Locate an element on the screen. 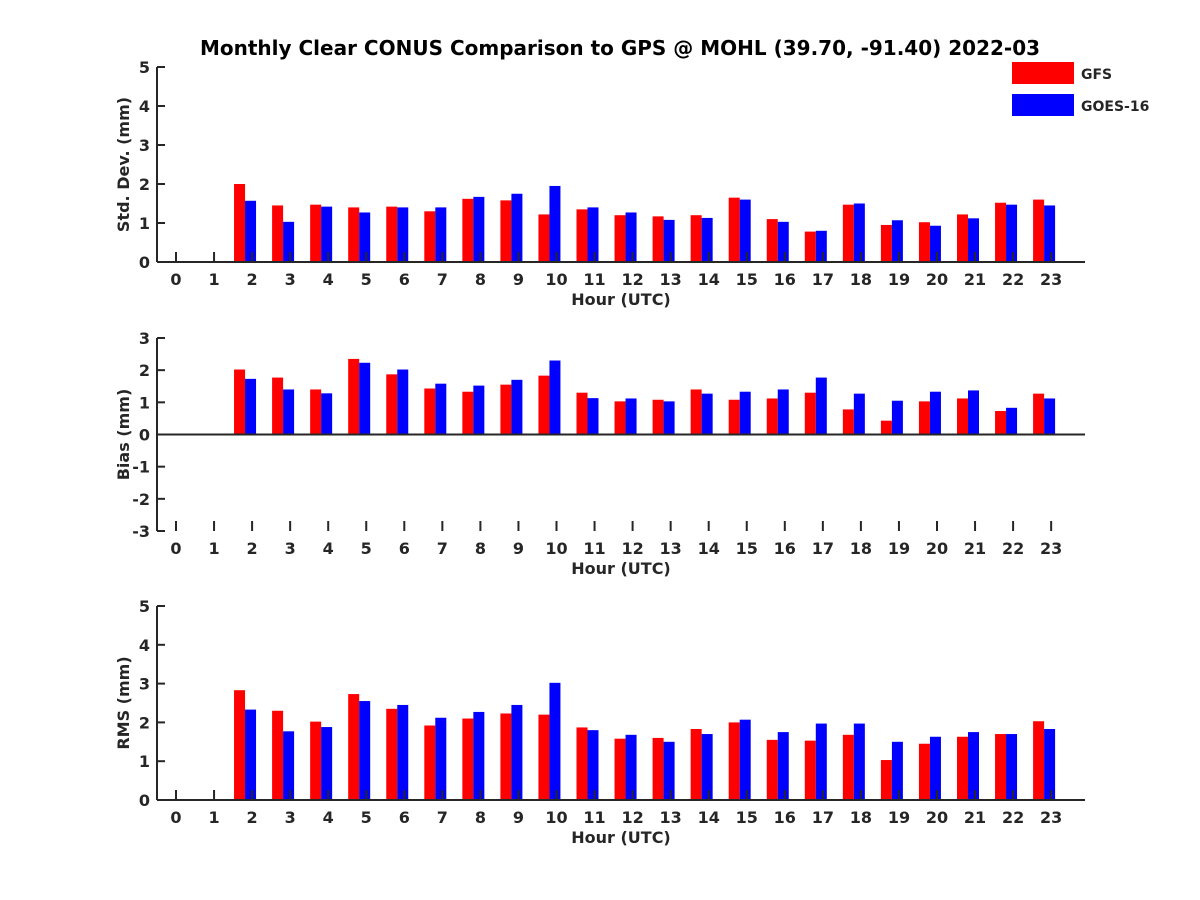  x-tick-label: 21 is located at coordinates (975, 817).